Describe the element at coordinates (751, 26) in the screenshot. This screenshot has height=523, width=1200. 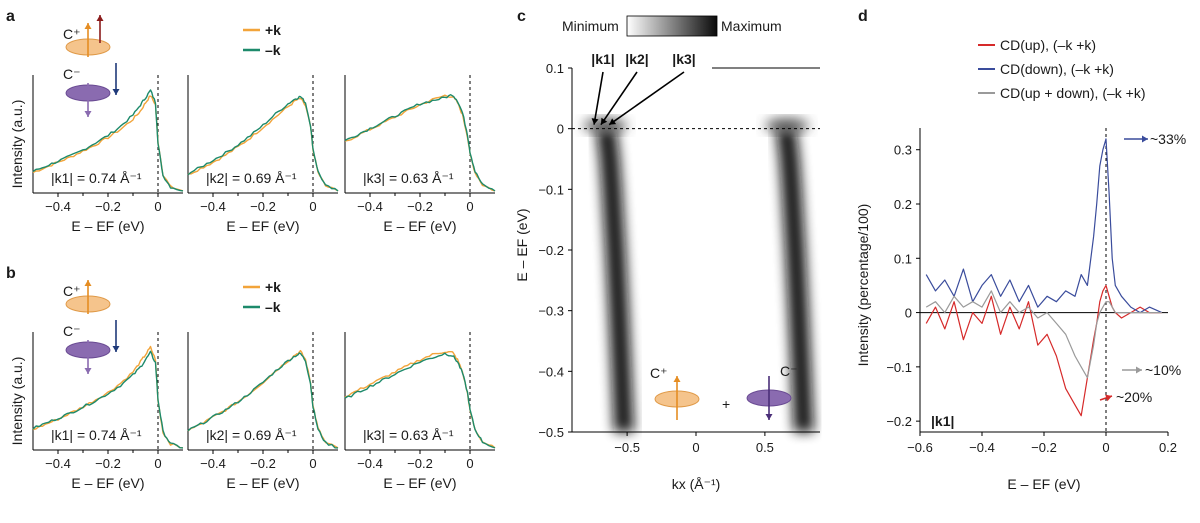
I see `colorbar-max-label: Maximum` at that location.